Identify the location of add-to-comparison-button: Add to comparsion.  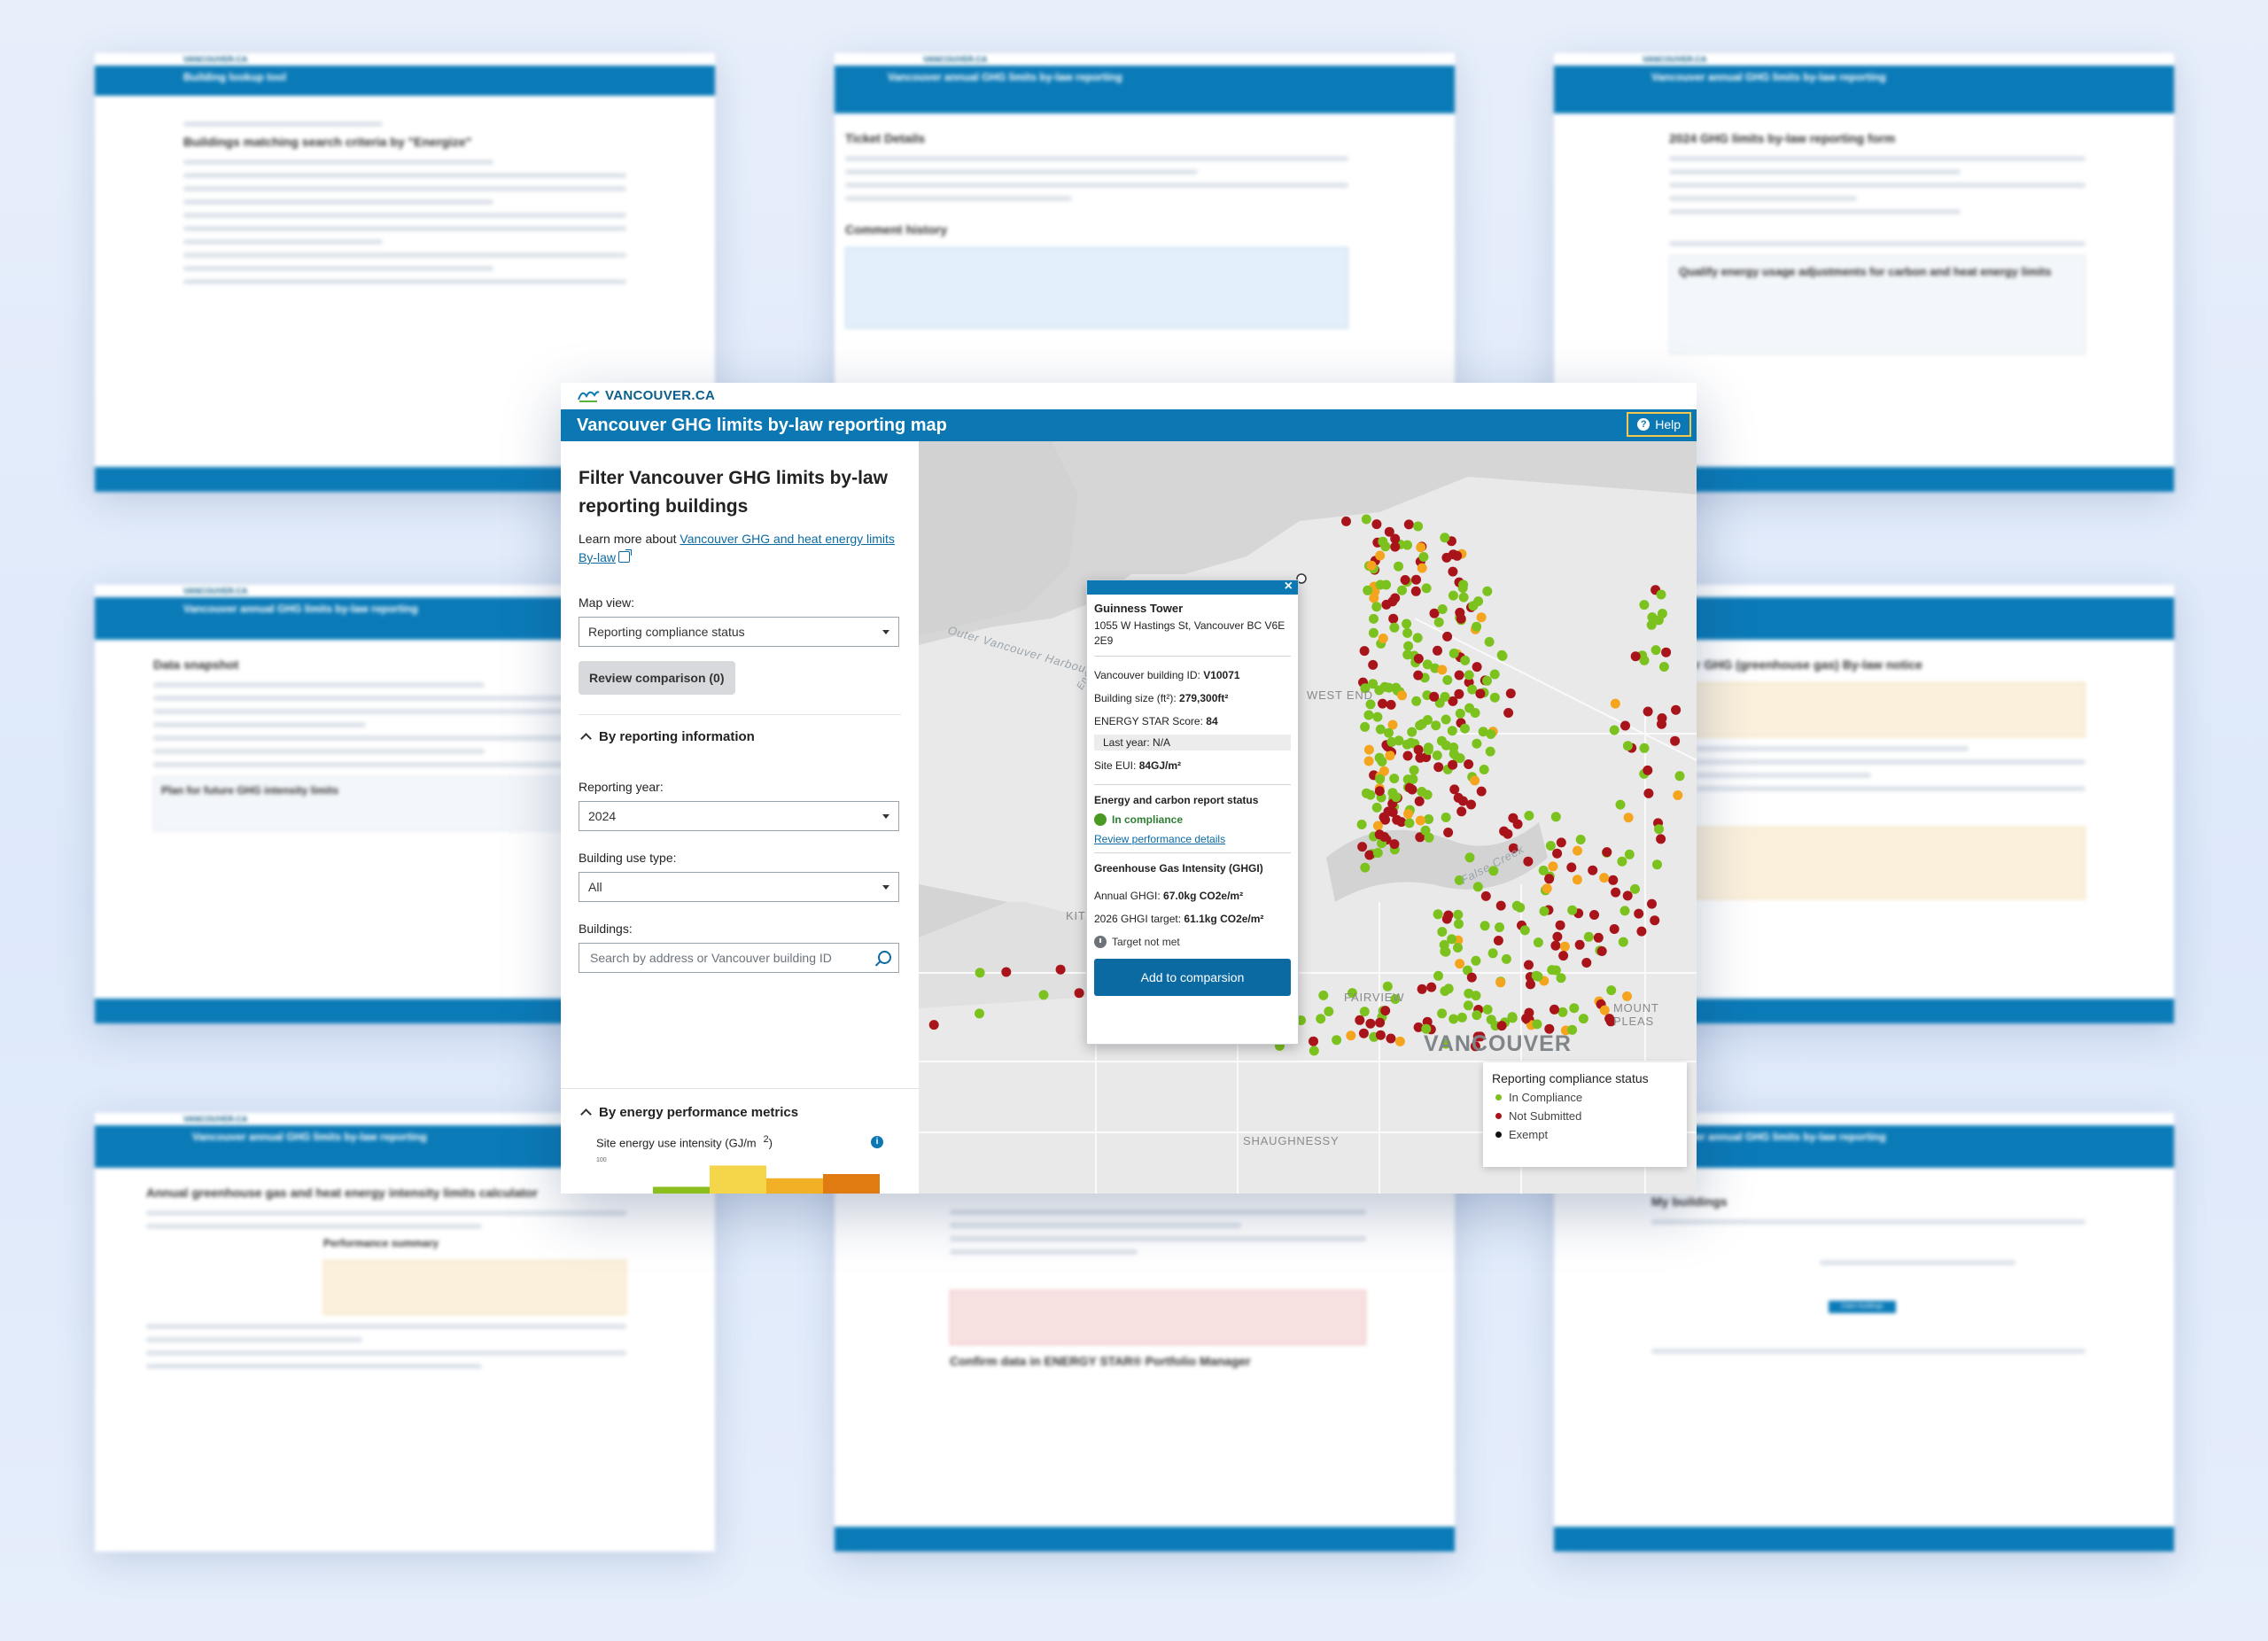
(1192, 977).